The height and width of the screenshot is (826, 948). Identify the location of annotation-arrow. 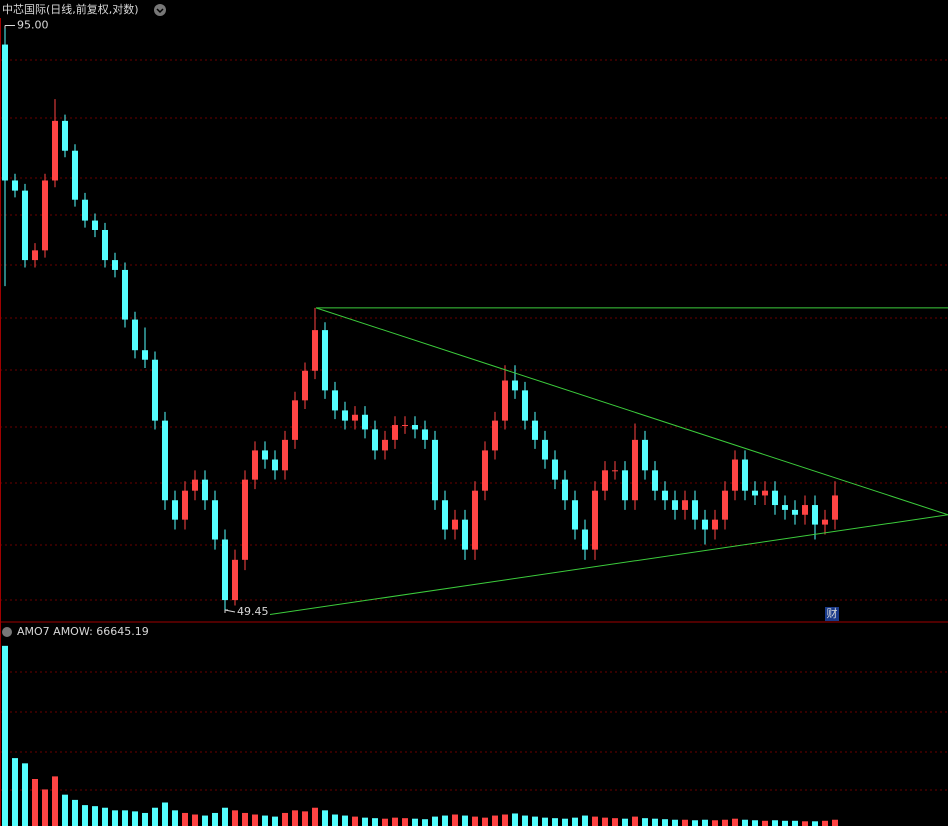
(9, 27).